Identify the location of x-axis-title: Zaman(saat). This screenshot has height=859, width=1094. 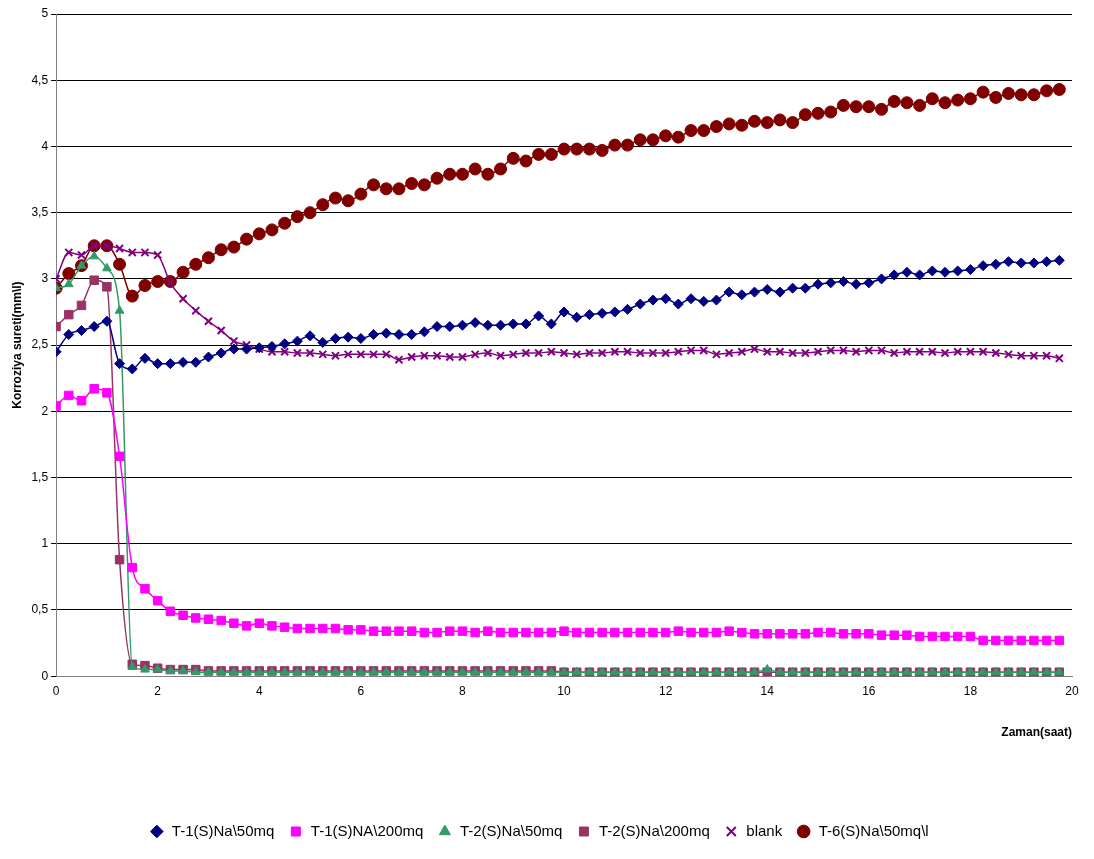
(1036, 732).